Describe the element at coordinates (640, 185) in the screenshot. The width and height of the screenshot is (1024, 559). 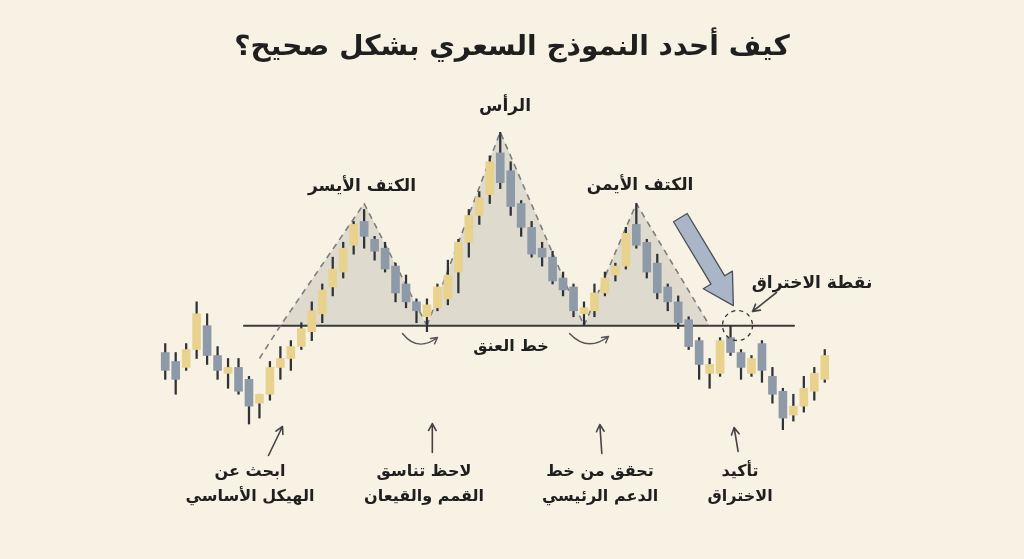
I see `annotation: الكتف الأيمن` at that location.